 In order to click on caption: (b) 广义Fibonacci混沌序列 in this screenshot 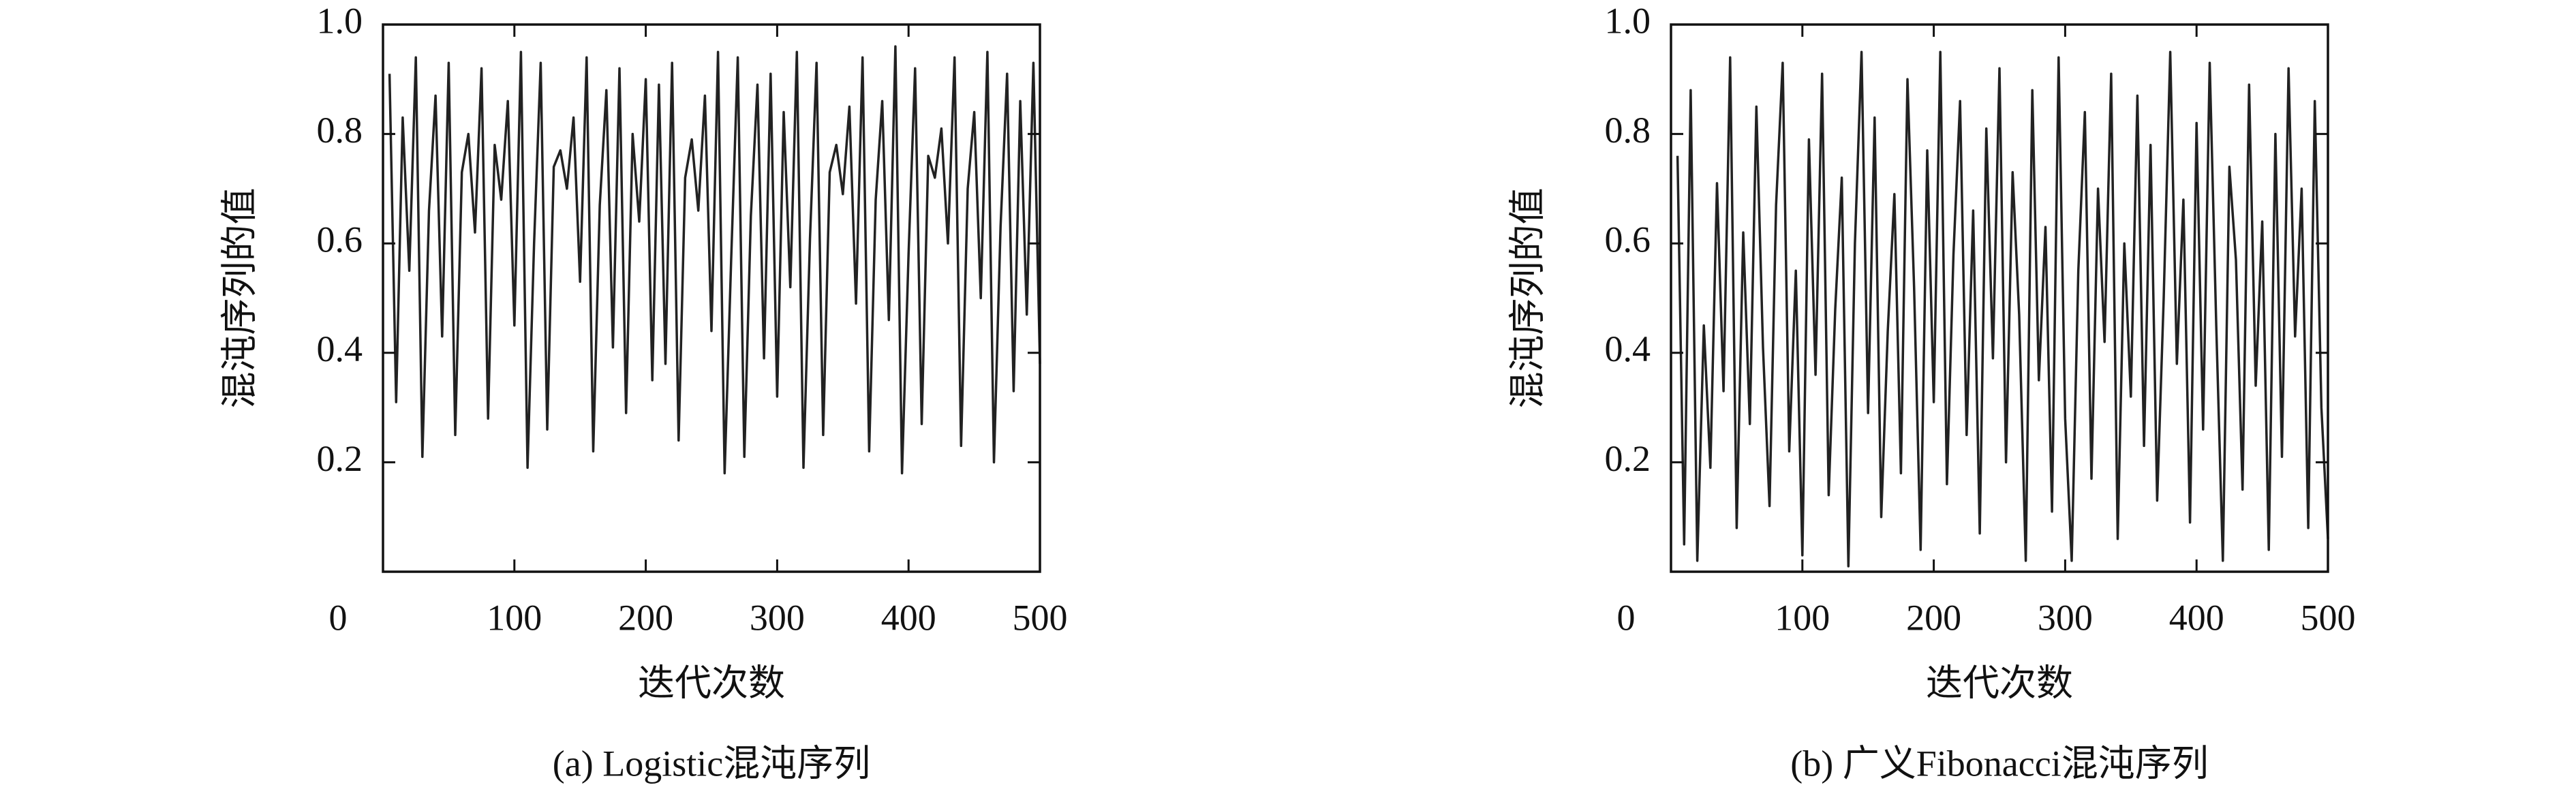, I will do `click(1999, 763)`.